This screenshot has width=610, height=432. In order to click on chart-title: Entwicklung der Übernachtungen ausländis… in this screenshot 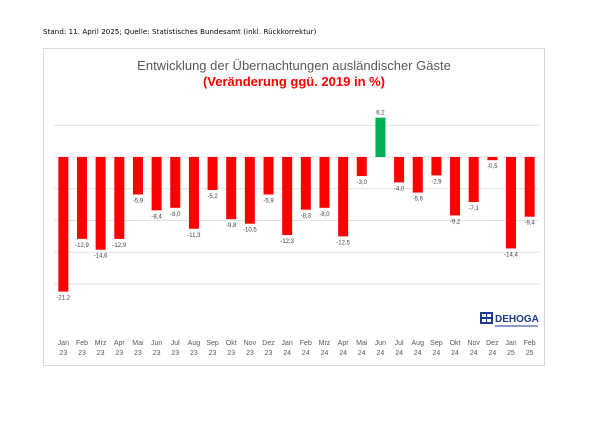, I will do `click(294, 65)`.